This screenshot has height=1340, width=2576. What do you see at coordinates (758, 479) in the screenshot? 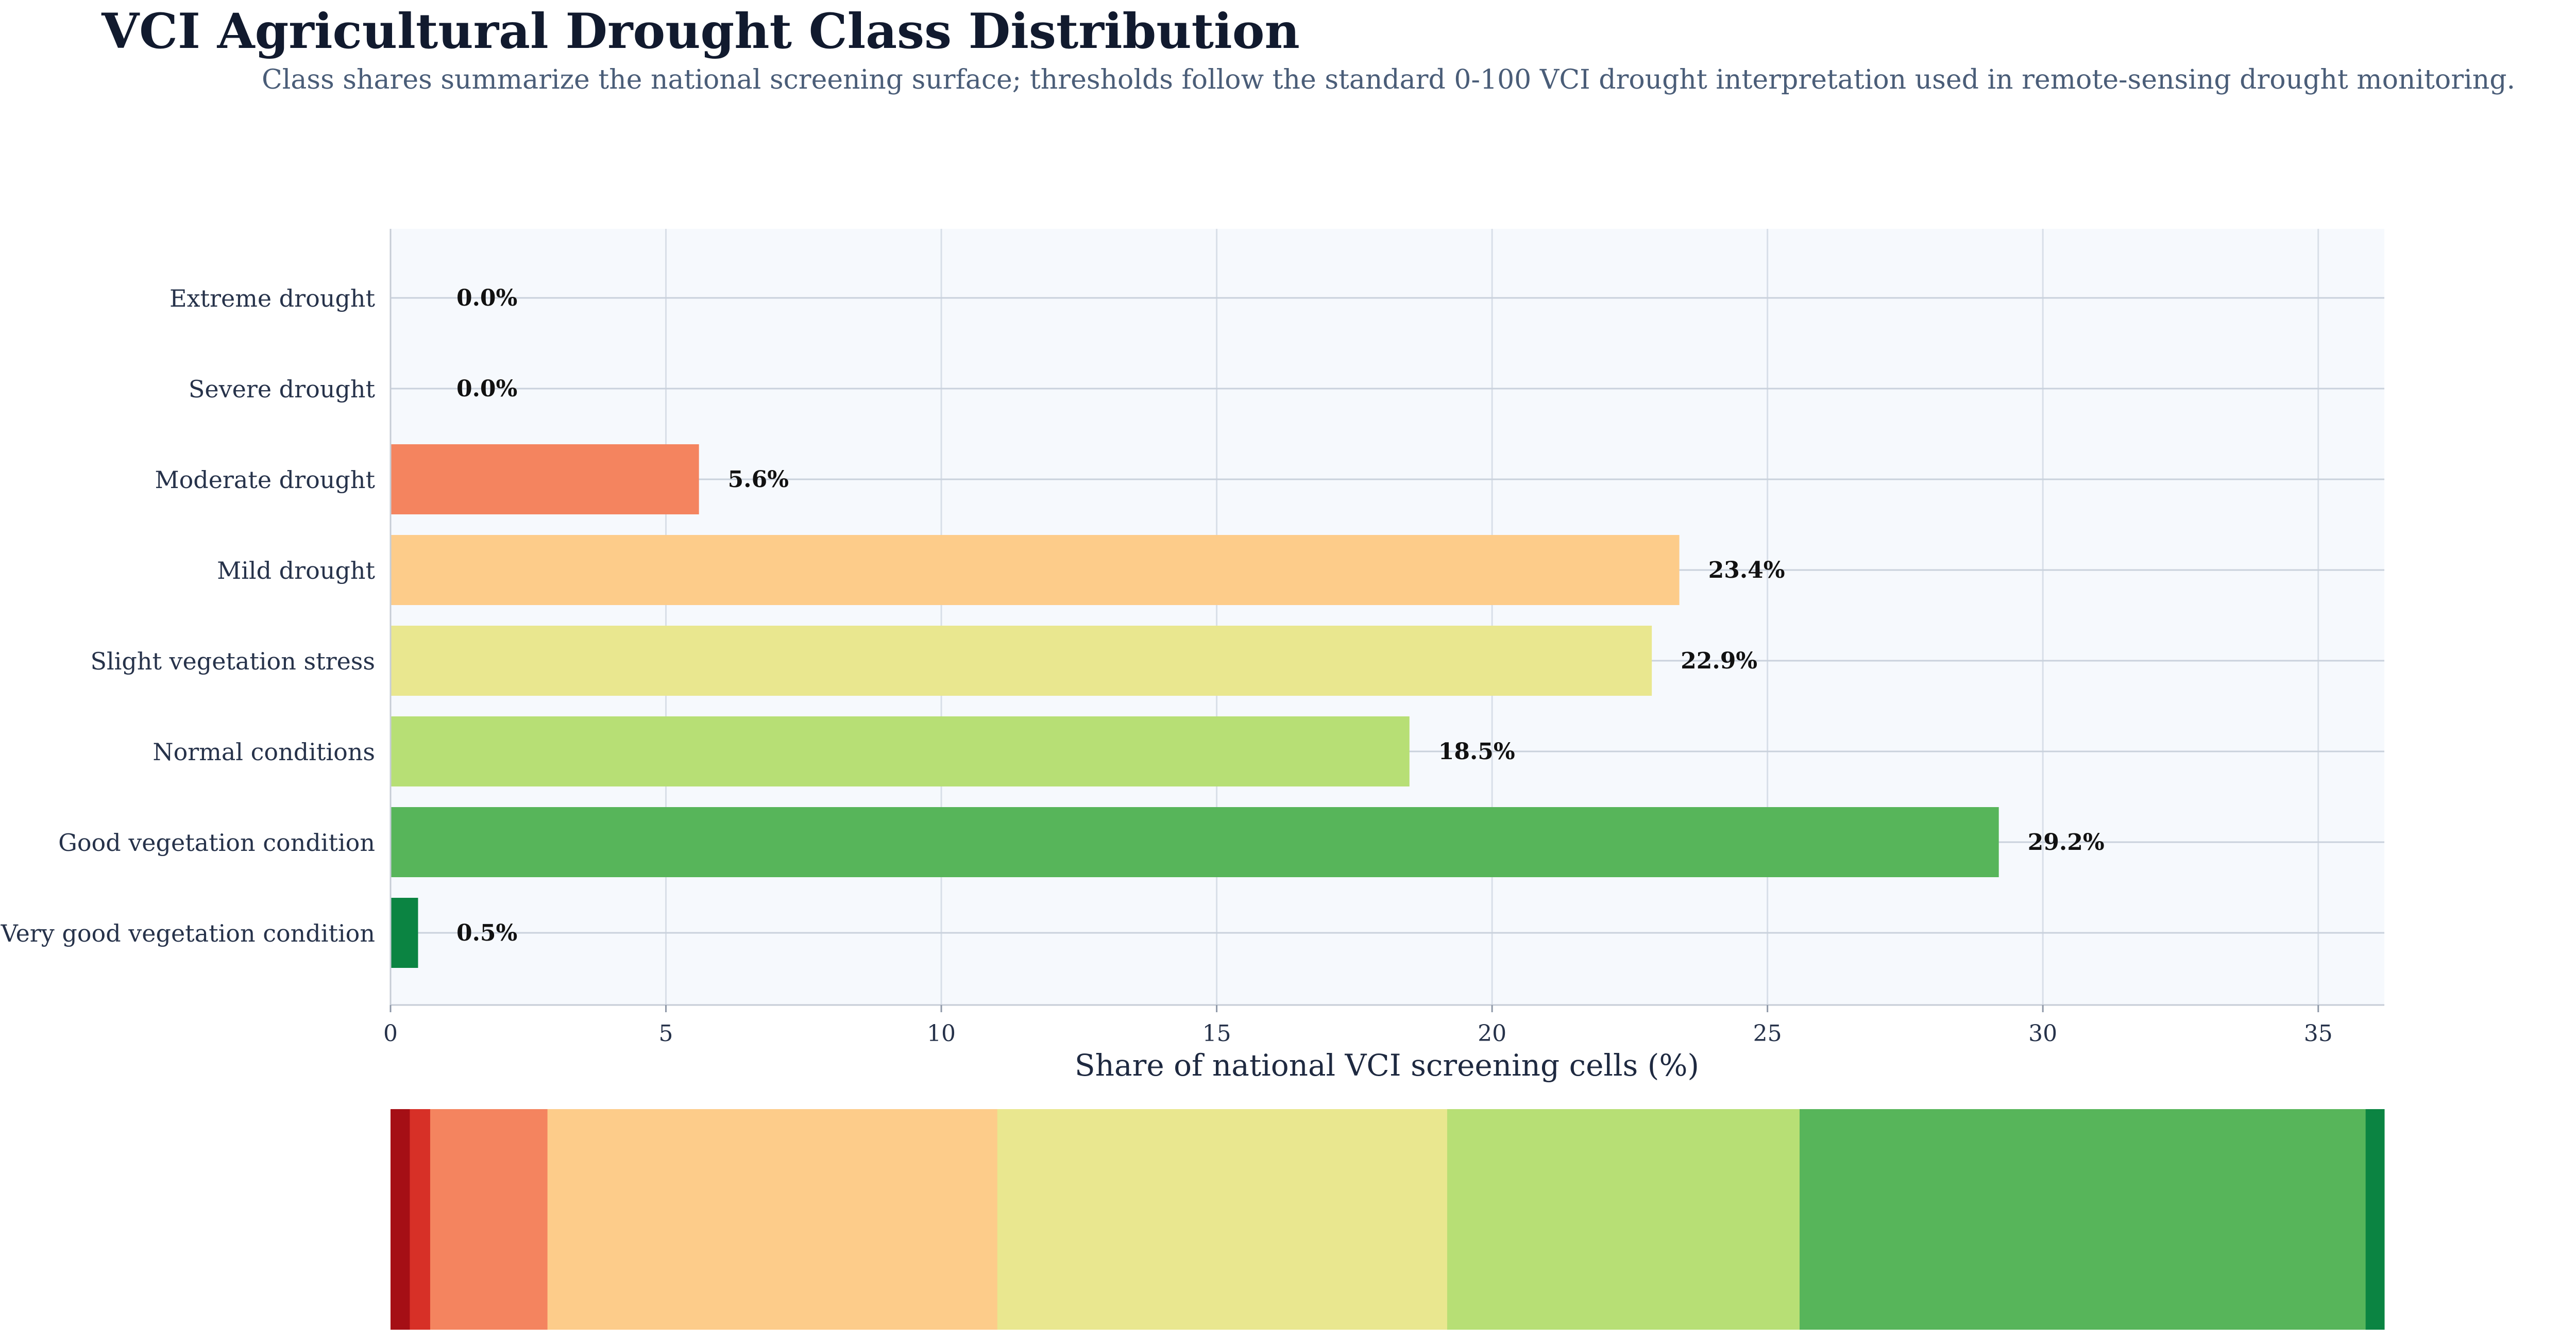
I see `value-label-2: 5.6%` at bounding box center [758, 479].